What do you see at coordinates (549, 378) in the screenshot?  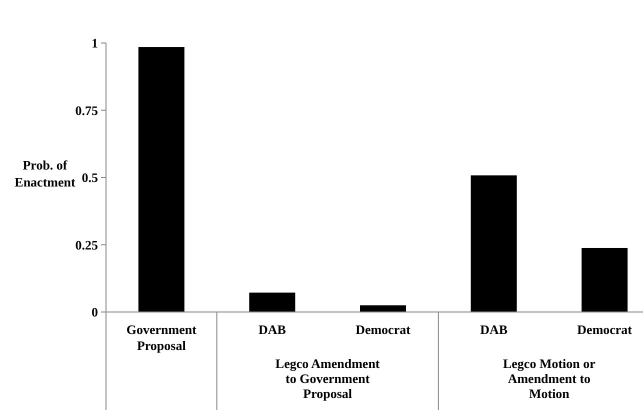 I see `text: Legco Motion or Amendment to Motion` at bounding box center [549, 378].